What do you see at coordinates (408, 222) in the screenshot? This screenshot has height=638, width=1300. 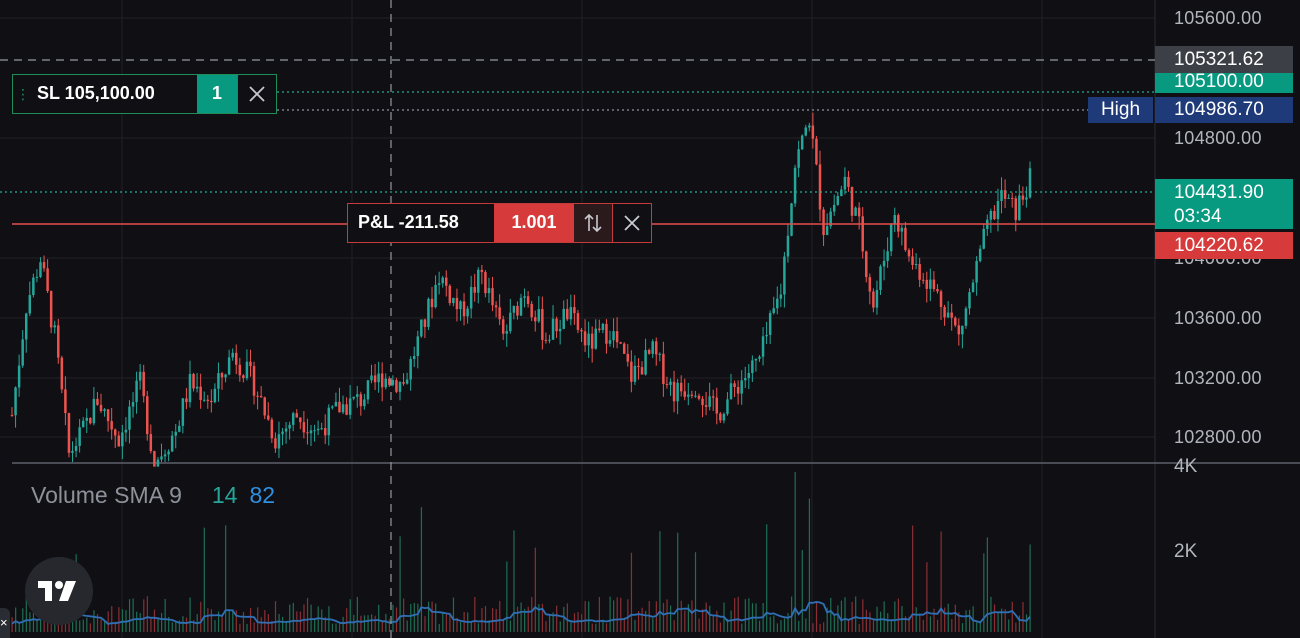 I see `pnl-label: P&L -211.58` at bounding box center [408, 222].